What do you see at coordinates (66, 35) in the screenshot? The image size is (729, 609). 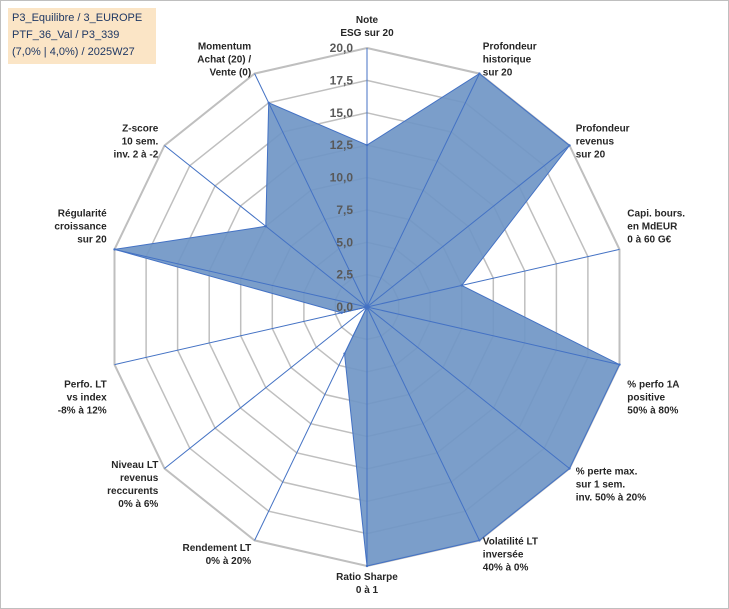 I see `info-line-2: PTF_36_Val / P3_339` at bounding box center [66, 35].